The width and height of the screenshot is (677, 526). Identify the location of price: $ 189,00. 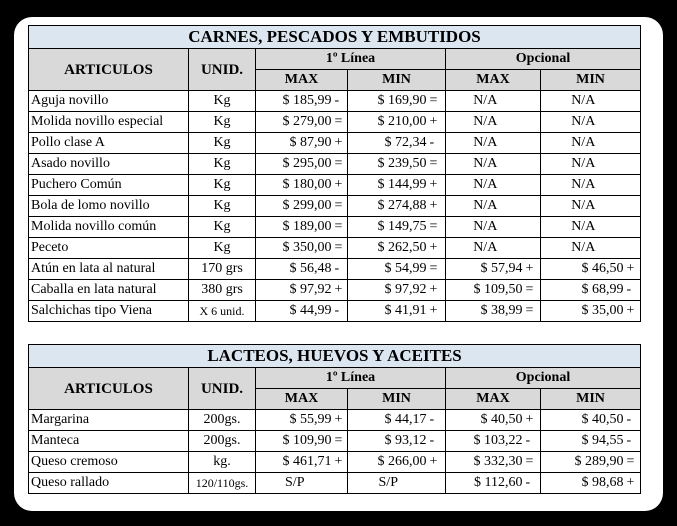
(294, 227).